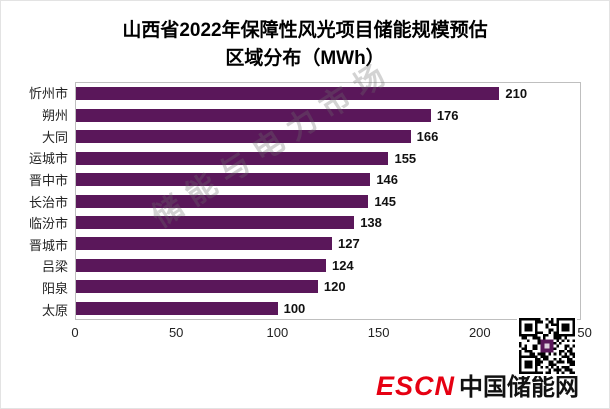 This screenshot has height=409, width=610. Describe the element at coordinates (519, 387) in the screenshot. I see `site-logo-chinese: 中国储能网` at that location.